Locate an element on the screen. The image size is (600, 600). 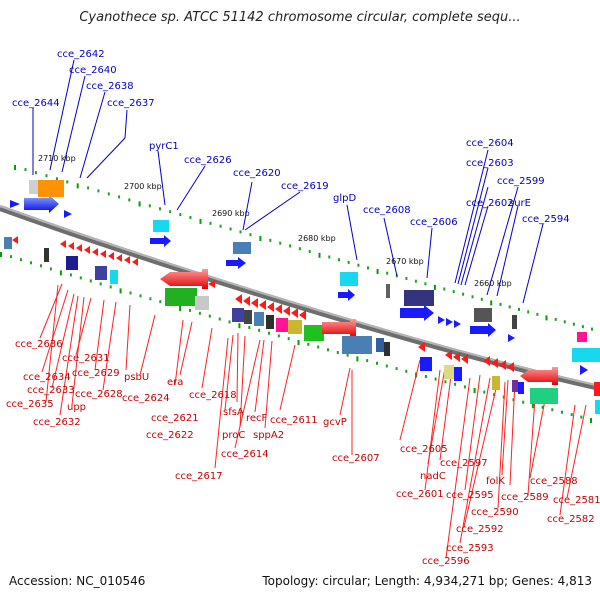
gene-label: cce_2631 is located at coordinates (86, 358).